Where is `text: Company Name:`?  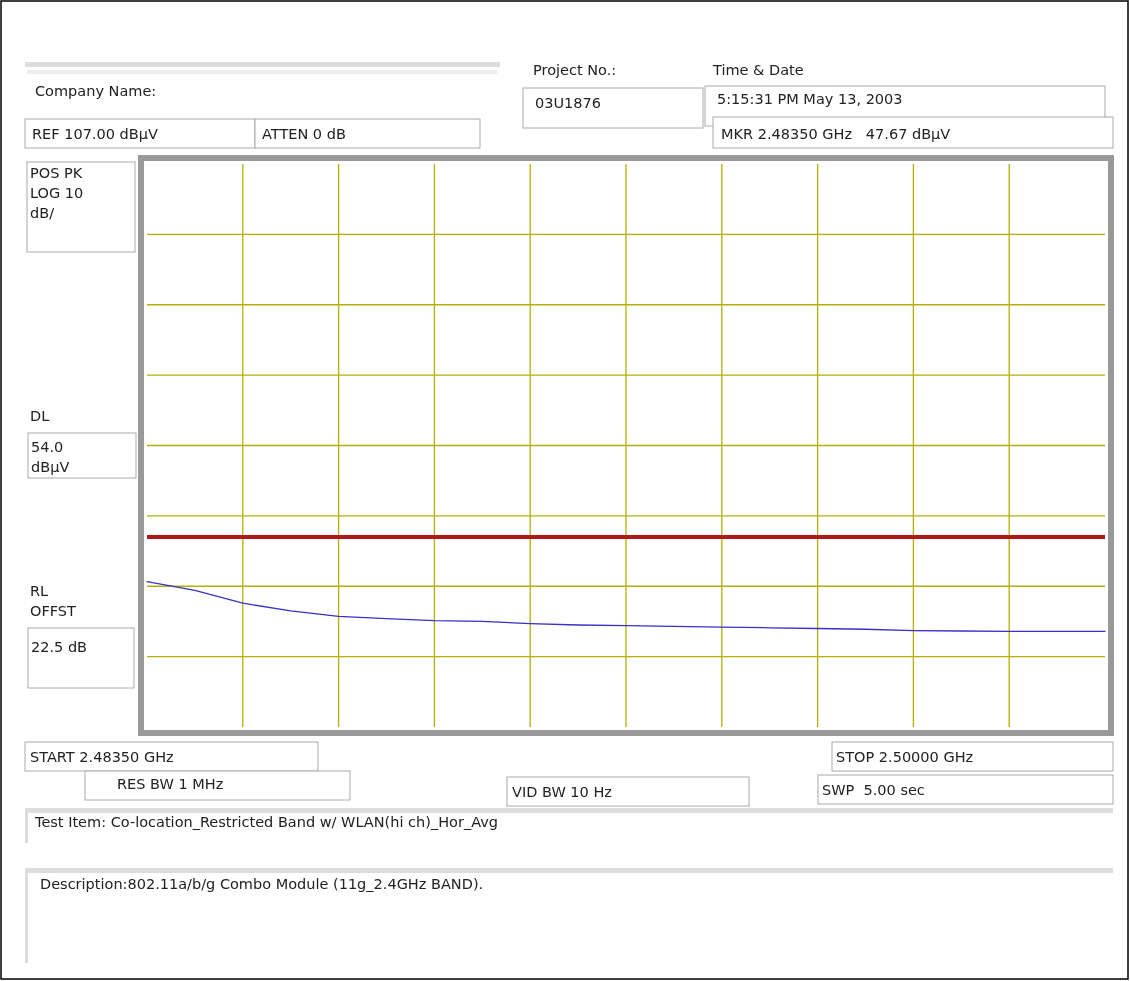 text: Company Name: is located at coordinates (96, 91).